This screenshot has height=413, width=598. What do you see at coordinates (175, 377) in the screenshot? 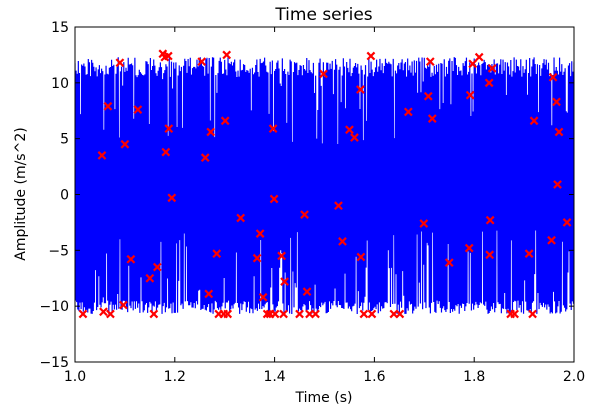
I see `x-tick-label: 1.2` at bounding box center [175, 377].